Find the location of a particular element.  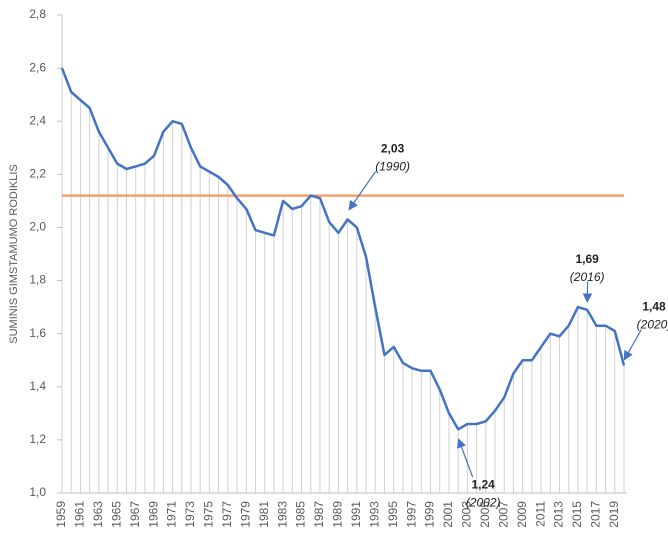

x-tick-label: 2011 is located at coordinates (540, 514).